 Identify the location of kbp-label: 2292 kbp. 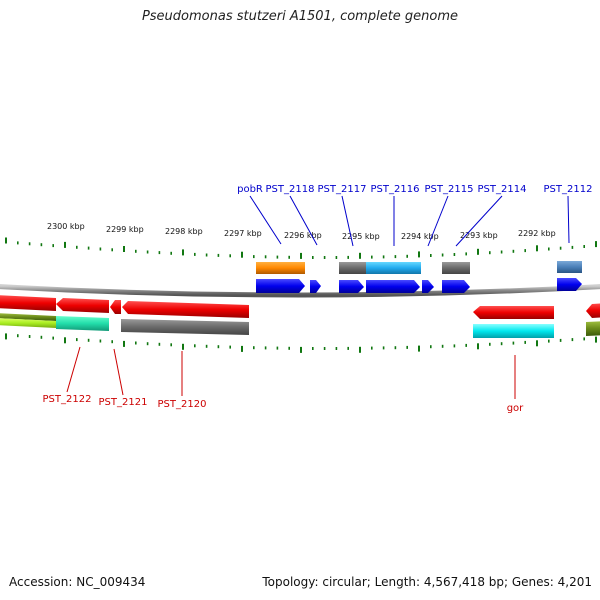
(537, 233).